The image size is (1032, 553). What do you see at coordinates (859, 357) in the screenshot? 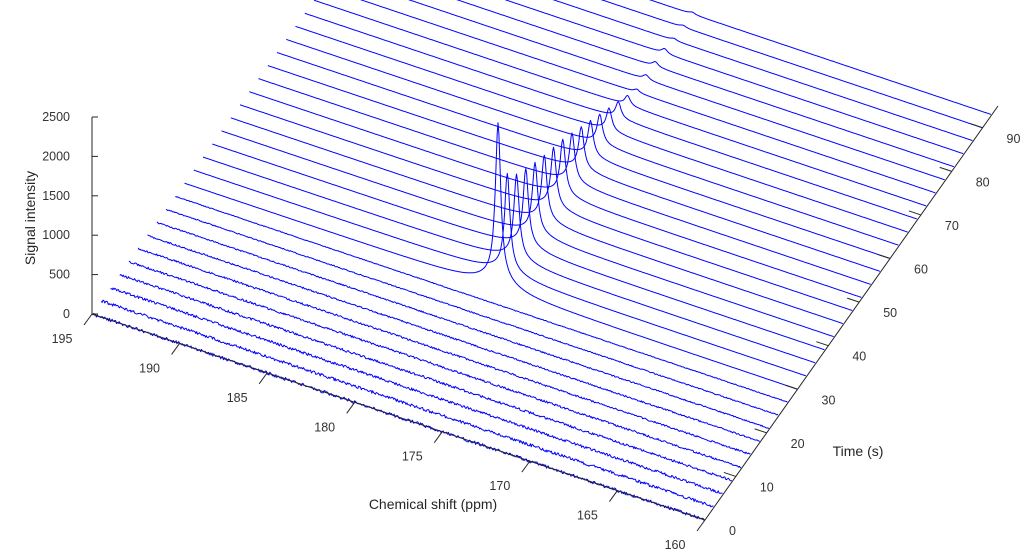
I see `y-tick-label: 40` at bounding box center [859, 357].